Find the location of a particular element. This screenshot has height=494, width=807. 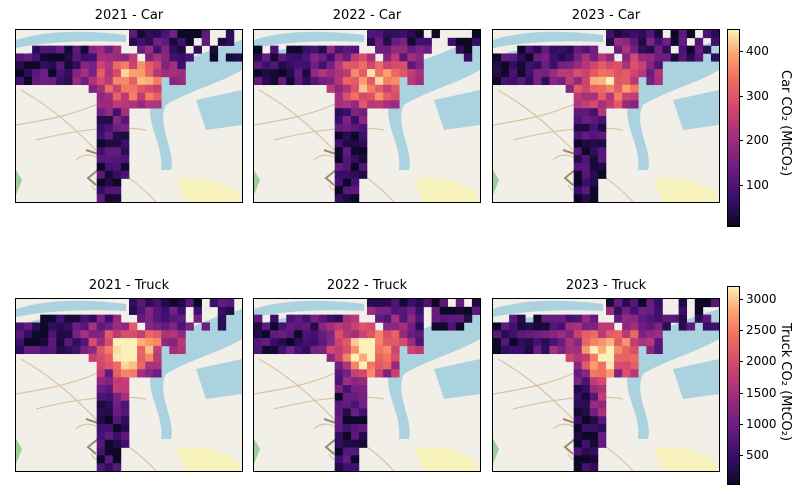

road is located at coordinates (568, 403).